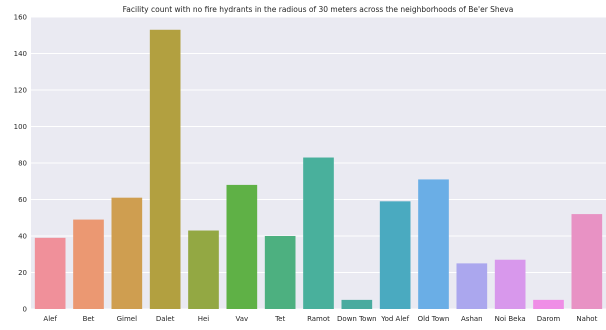 This screenshot has height=330, width=606. Describe the element at coordinates (357, 304) in the screenshot. I see `bar-down-town` at that location.